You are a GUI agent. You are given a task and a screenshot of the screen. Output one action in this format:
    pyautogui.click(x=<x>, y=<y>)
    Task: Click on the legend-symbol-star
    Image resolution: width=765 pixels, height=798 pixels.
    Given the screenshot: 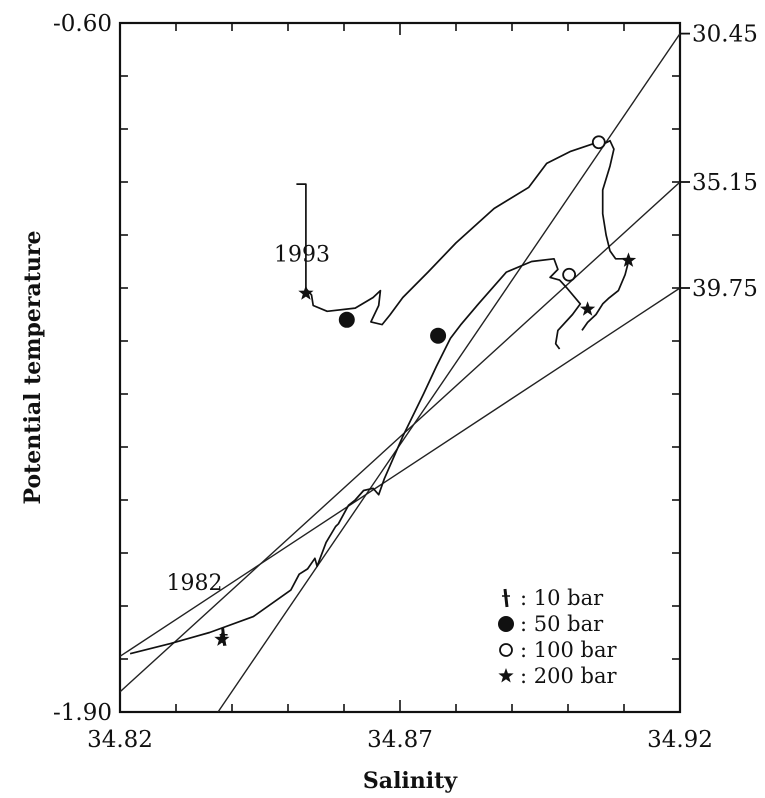 What is the action you would take?
    pyautogui.click(x=506, y=675)
    